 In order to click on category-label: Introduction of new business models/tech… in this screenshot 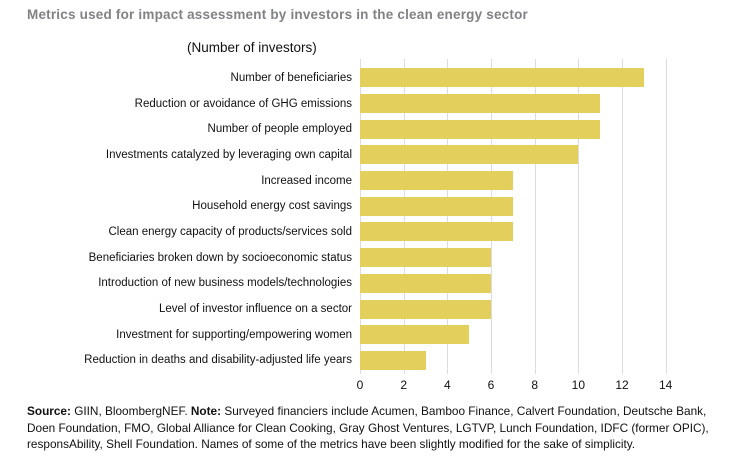, I will do `click(225, 283)`.